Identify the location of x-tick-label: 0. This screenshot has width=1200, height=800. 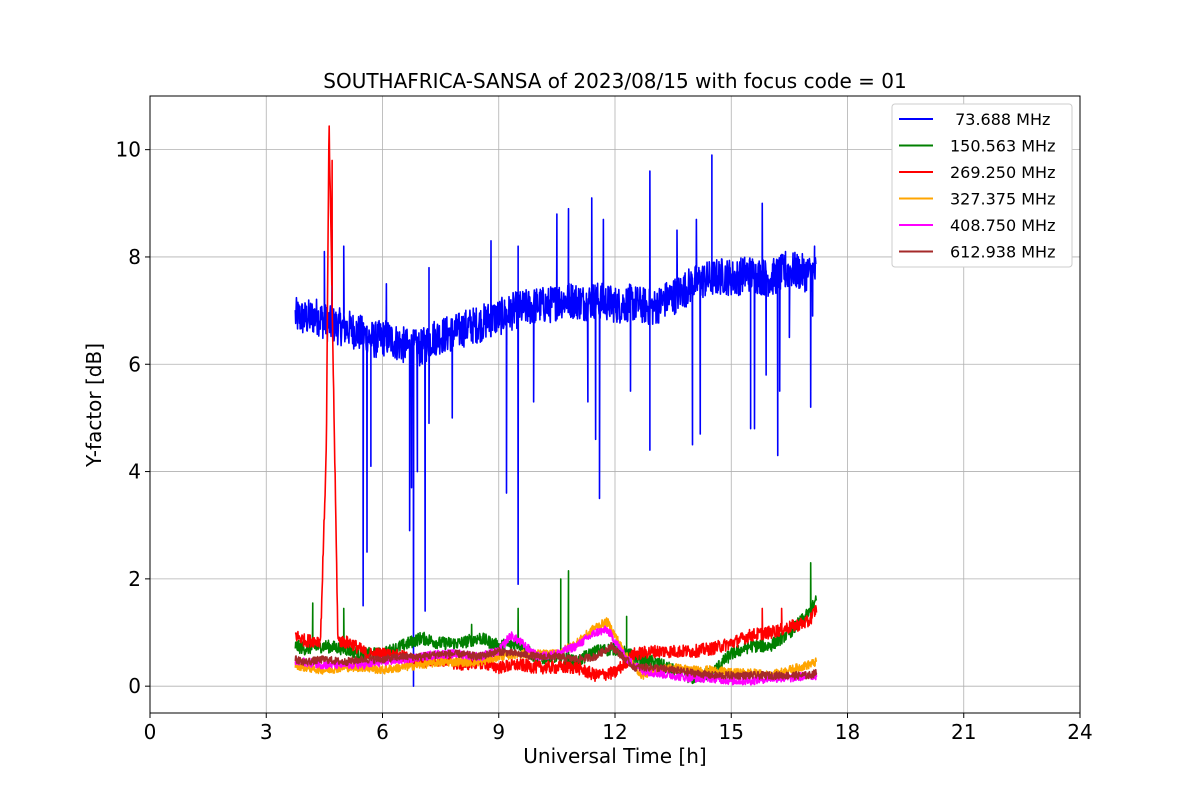
(150, 732).